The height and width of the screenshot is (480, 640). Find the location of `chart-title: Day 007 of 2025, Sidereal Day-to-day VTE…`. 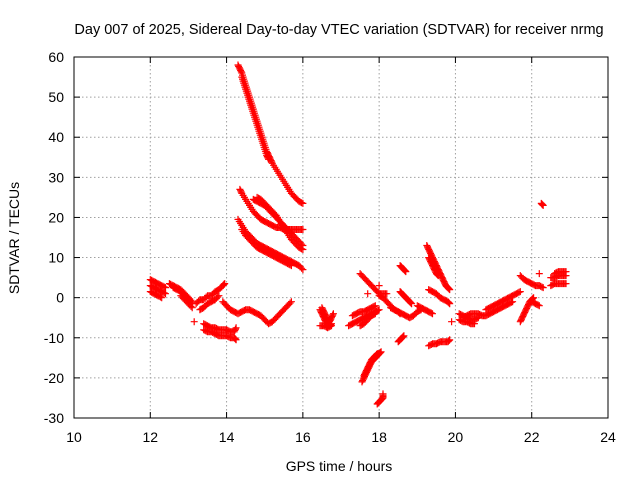

chart-title: Day 007 of 2025, Sidereal Day-to-day VTE… is located at coordinates (338, 30).